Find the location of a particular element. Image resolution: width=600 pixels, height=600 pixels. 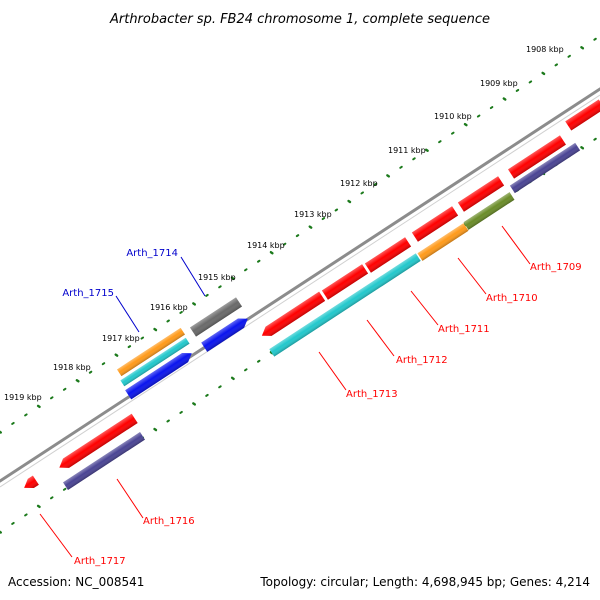

gene-label-arth-1713: Arth_1713 is located at coordinates (372, 394).